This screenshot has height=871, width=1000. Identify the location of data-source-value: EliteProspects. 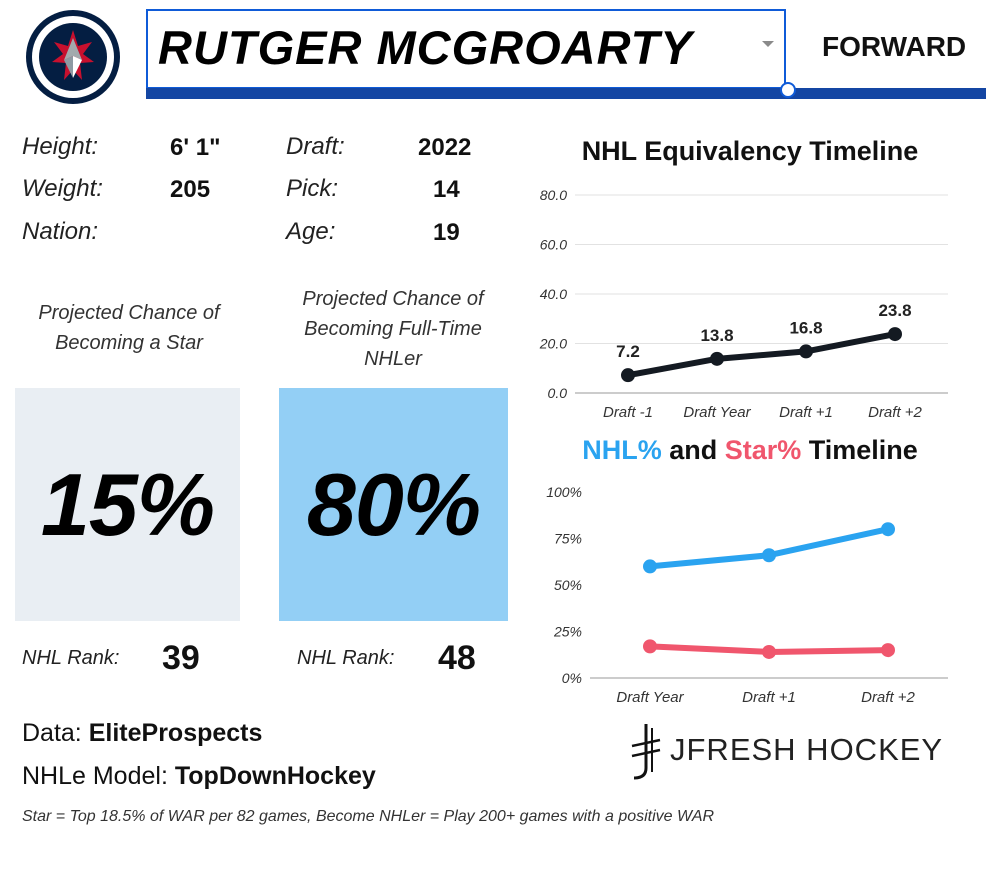
(175, 733).